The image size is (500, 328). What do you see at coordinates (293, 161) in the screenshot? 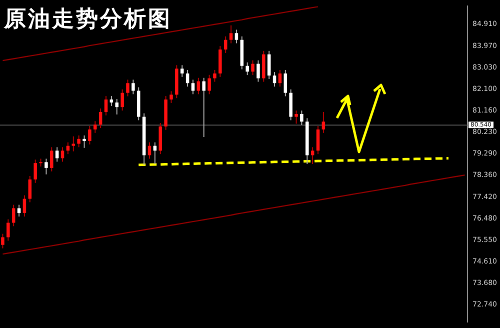
I see `line-series` at bounding box center [293, 161].